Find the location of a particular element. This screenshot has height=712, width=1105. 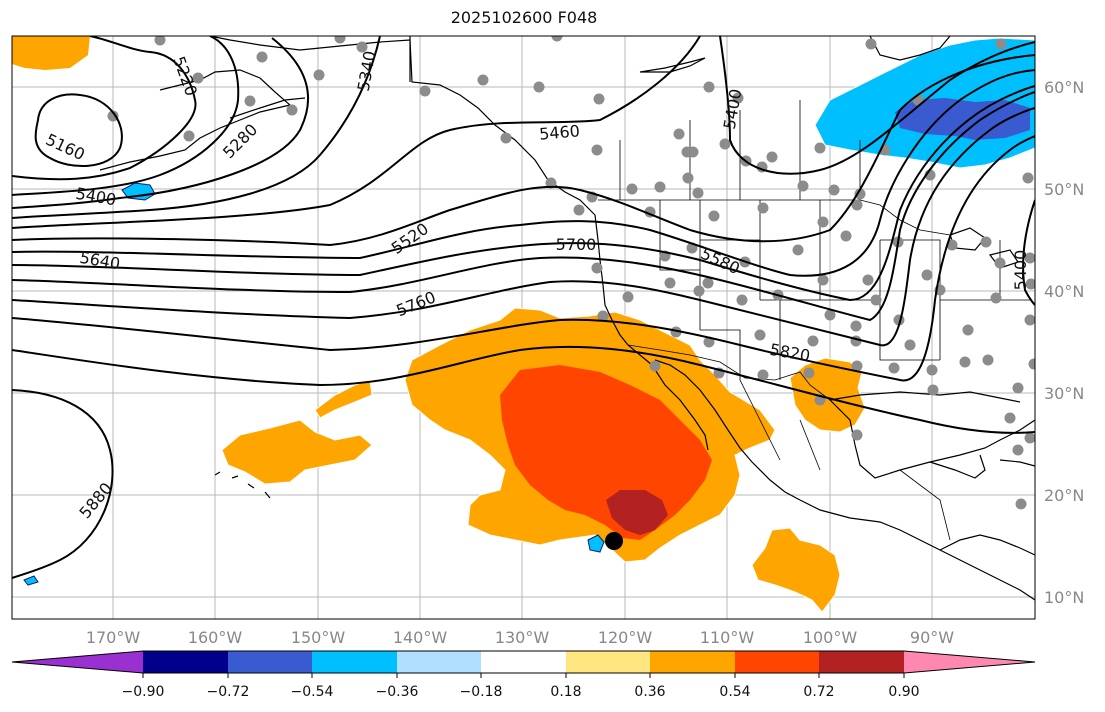

lat-label-40n: 40°N is located at coordinates (1064, 291).